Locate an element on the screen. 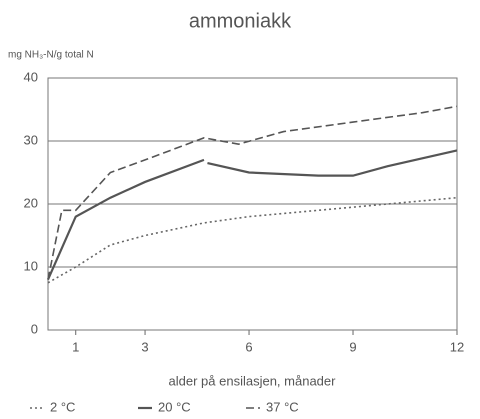  x-tick-label: 1 is located at coordinates (75, 346).